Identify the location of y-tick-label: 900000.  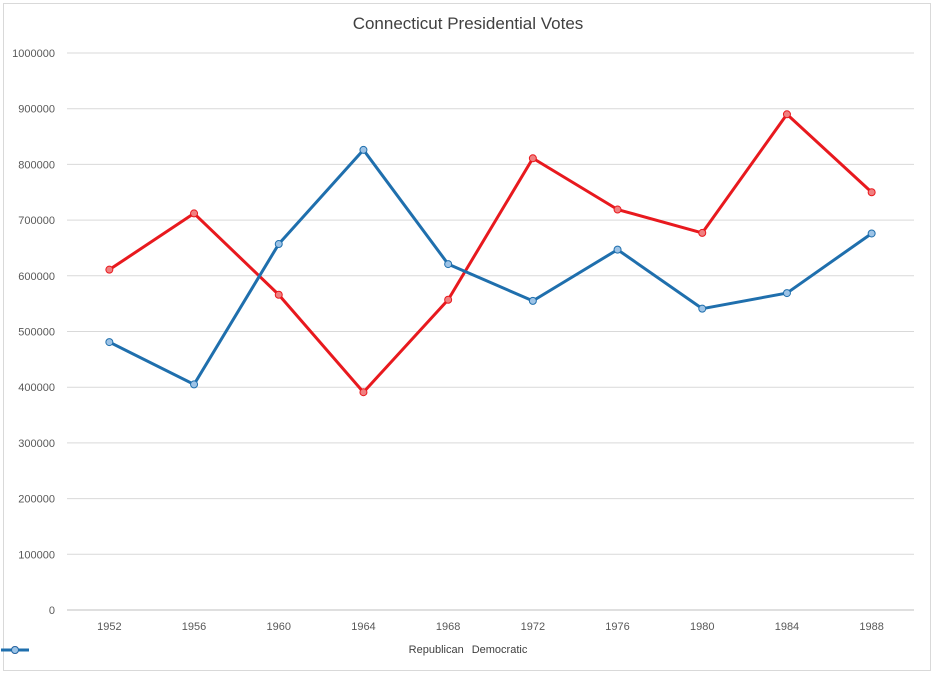
(36, 110).